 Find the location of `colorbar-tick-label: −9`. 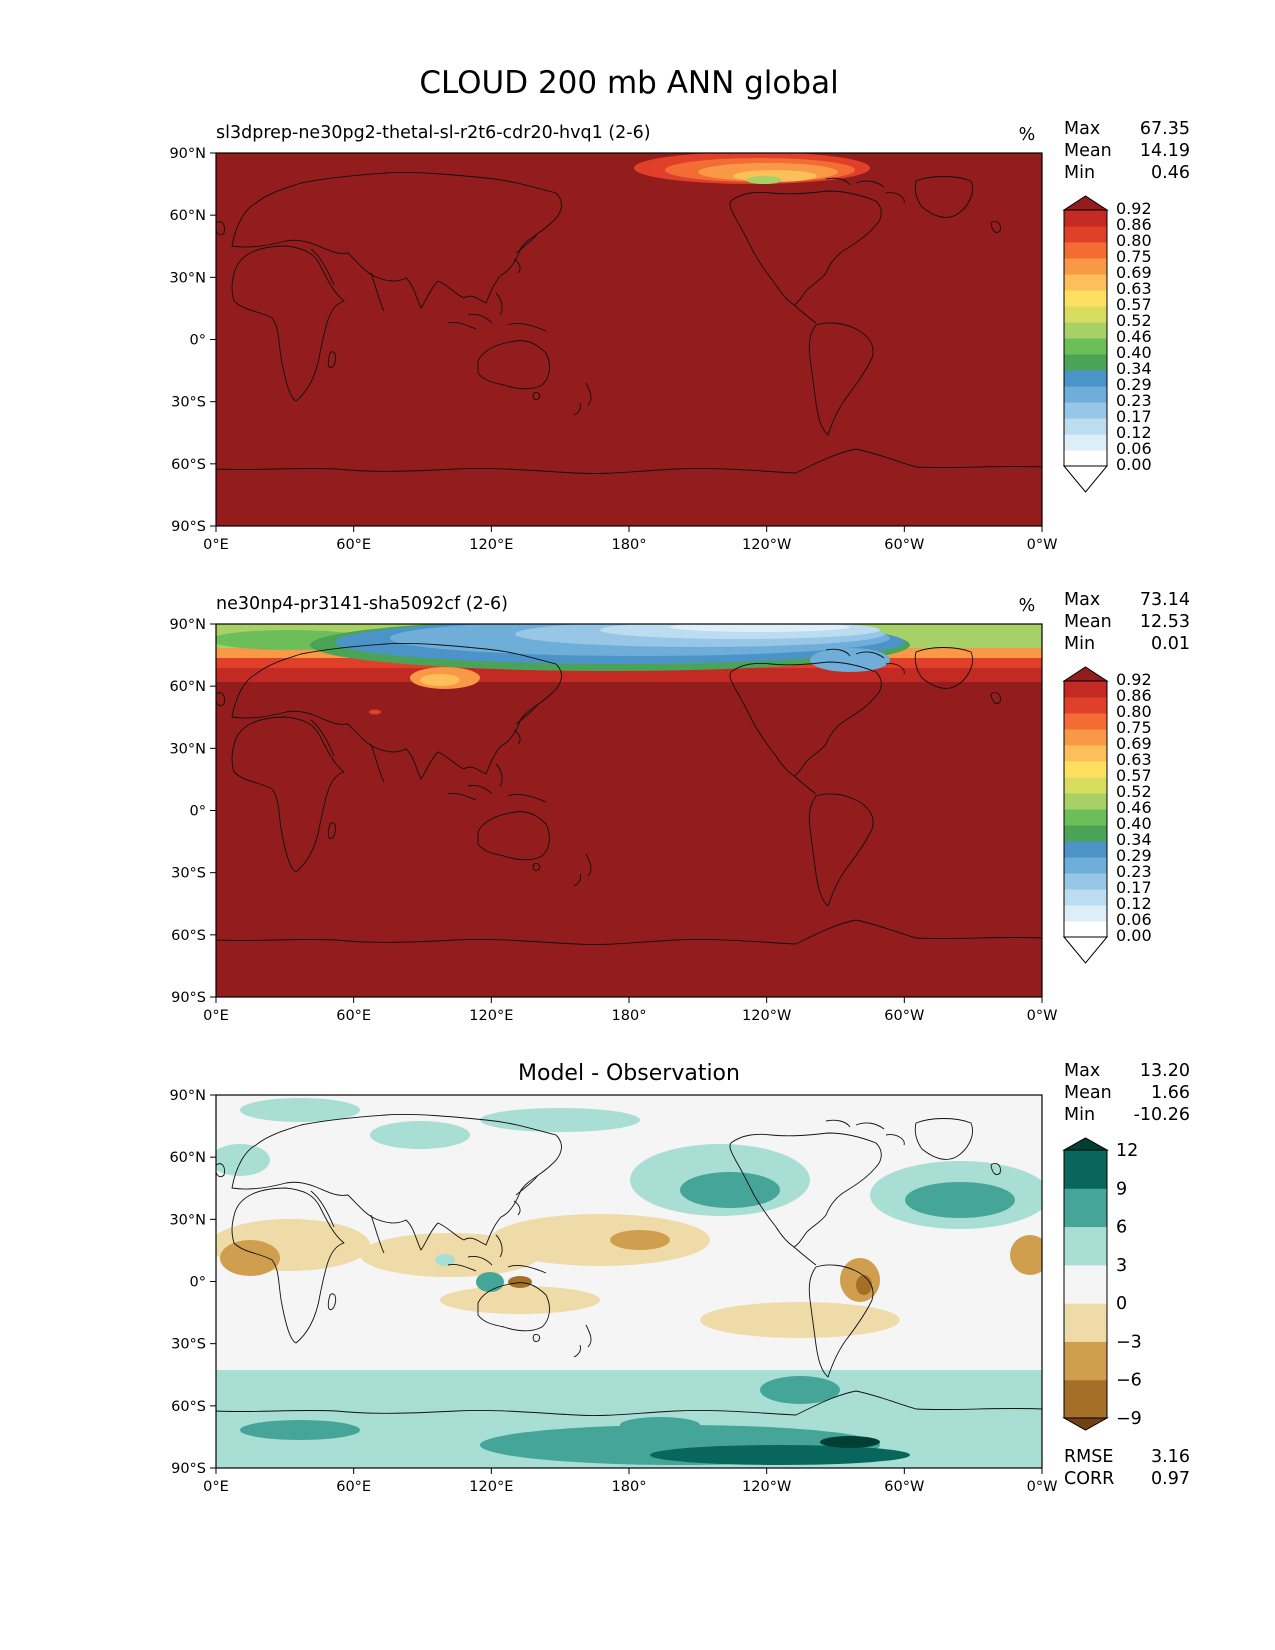

colorbar-tick-label: −9 is located at coordinates (1129, 1419).